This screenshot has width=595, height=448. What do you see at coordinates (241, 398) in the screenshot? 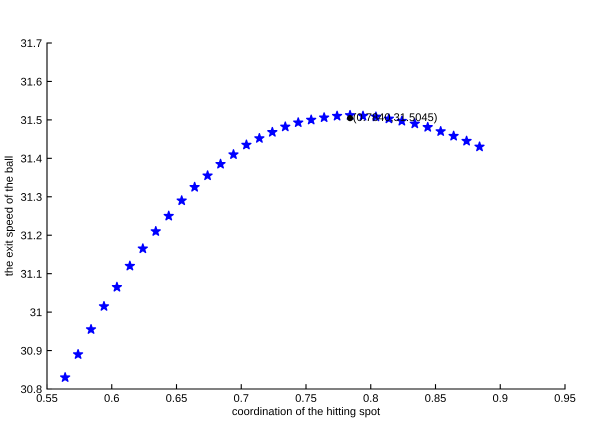
I see `x-tick-label: 0.7` at bounding box center [241, 398].